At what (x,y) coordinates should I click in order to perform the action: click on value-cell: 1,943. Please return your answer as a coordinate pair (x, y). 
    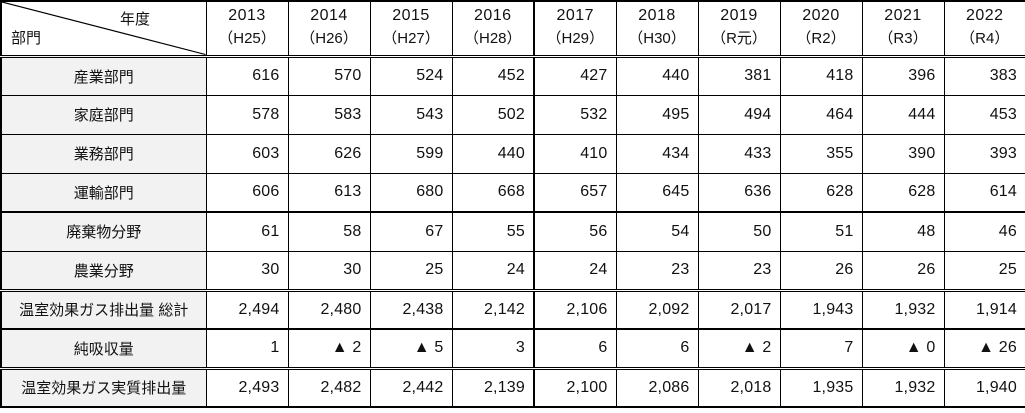
    Looking at the image, I should click on (821, 309).